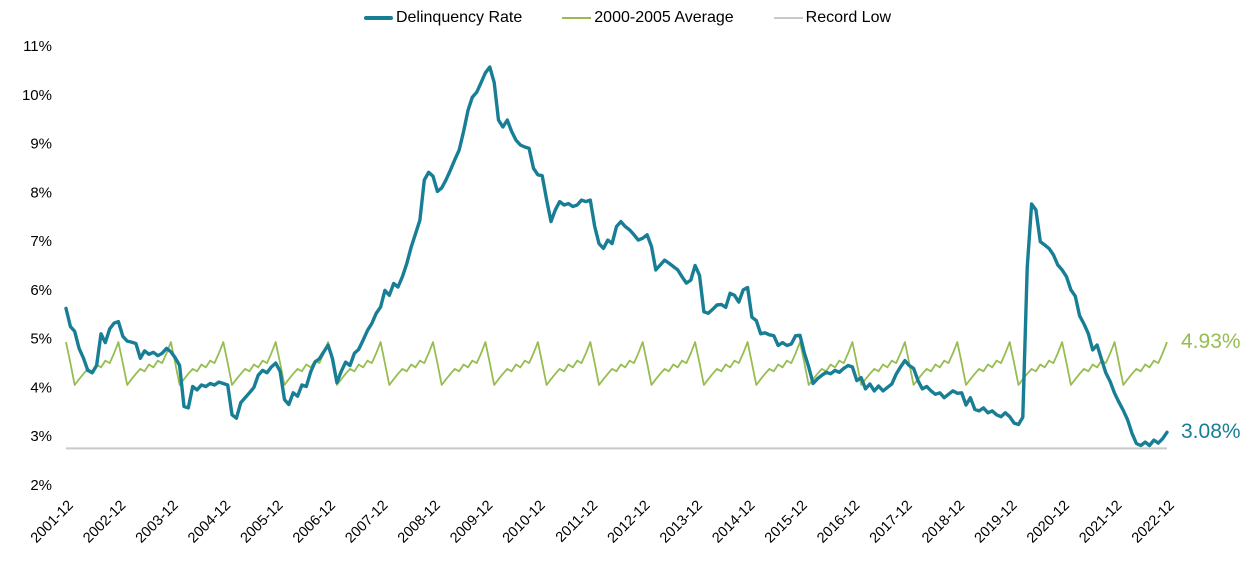 This screenshot has height=572, width=1255. What do you see at coordinates (41, 144) in the screenshot?
I see `y-axis-label: 9%` at bounding box center [41, 144].